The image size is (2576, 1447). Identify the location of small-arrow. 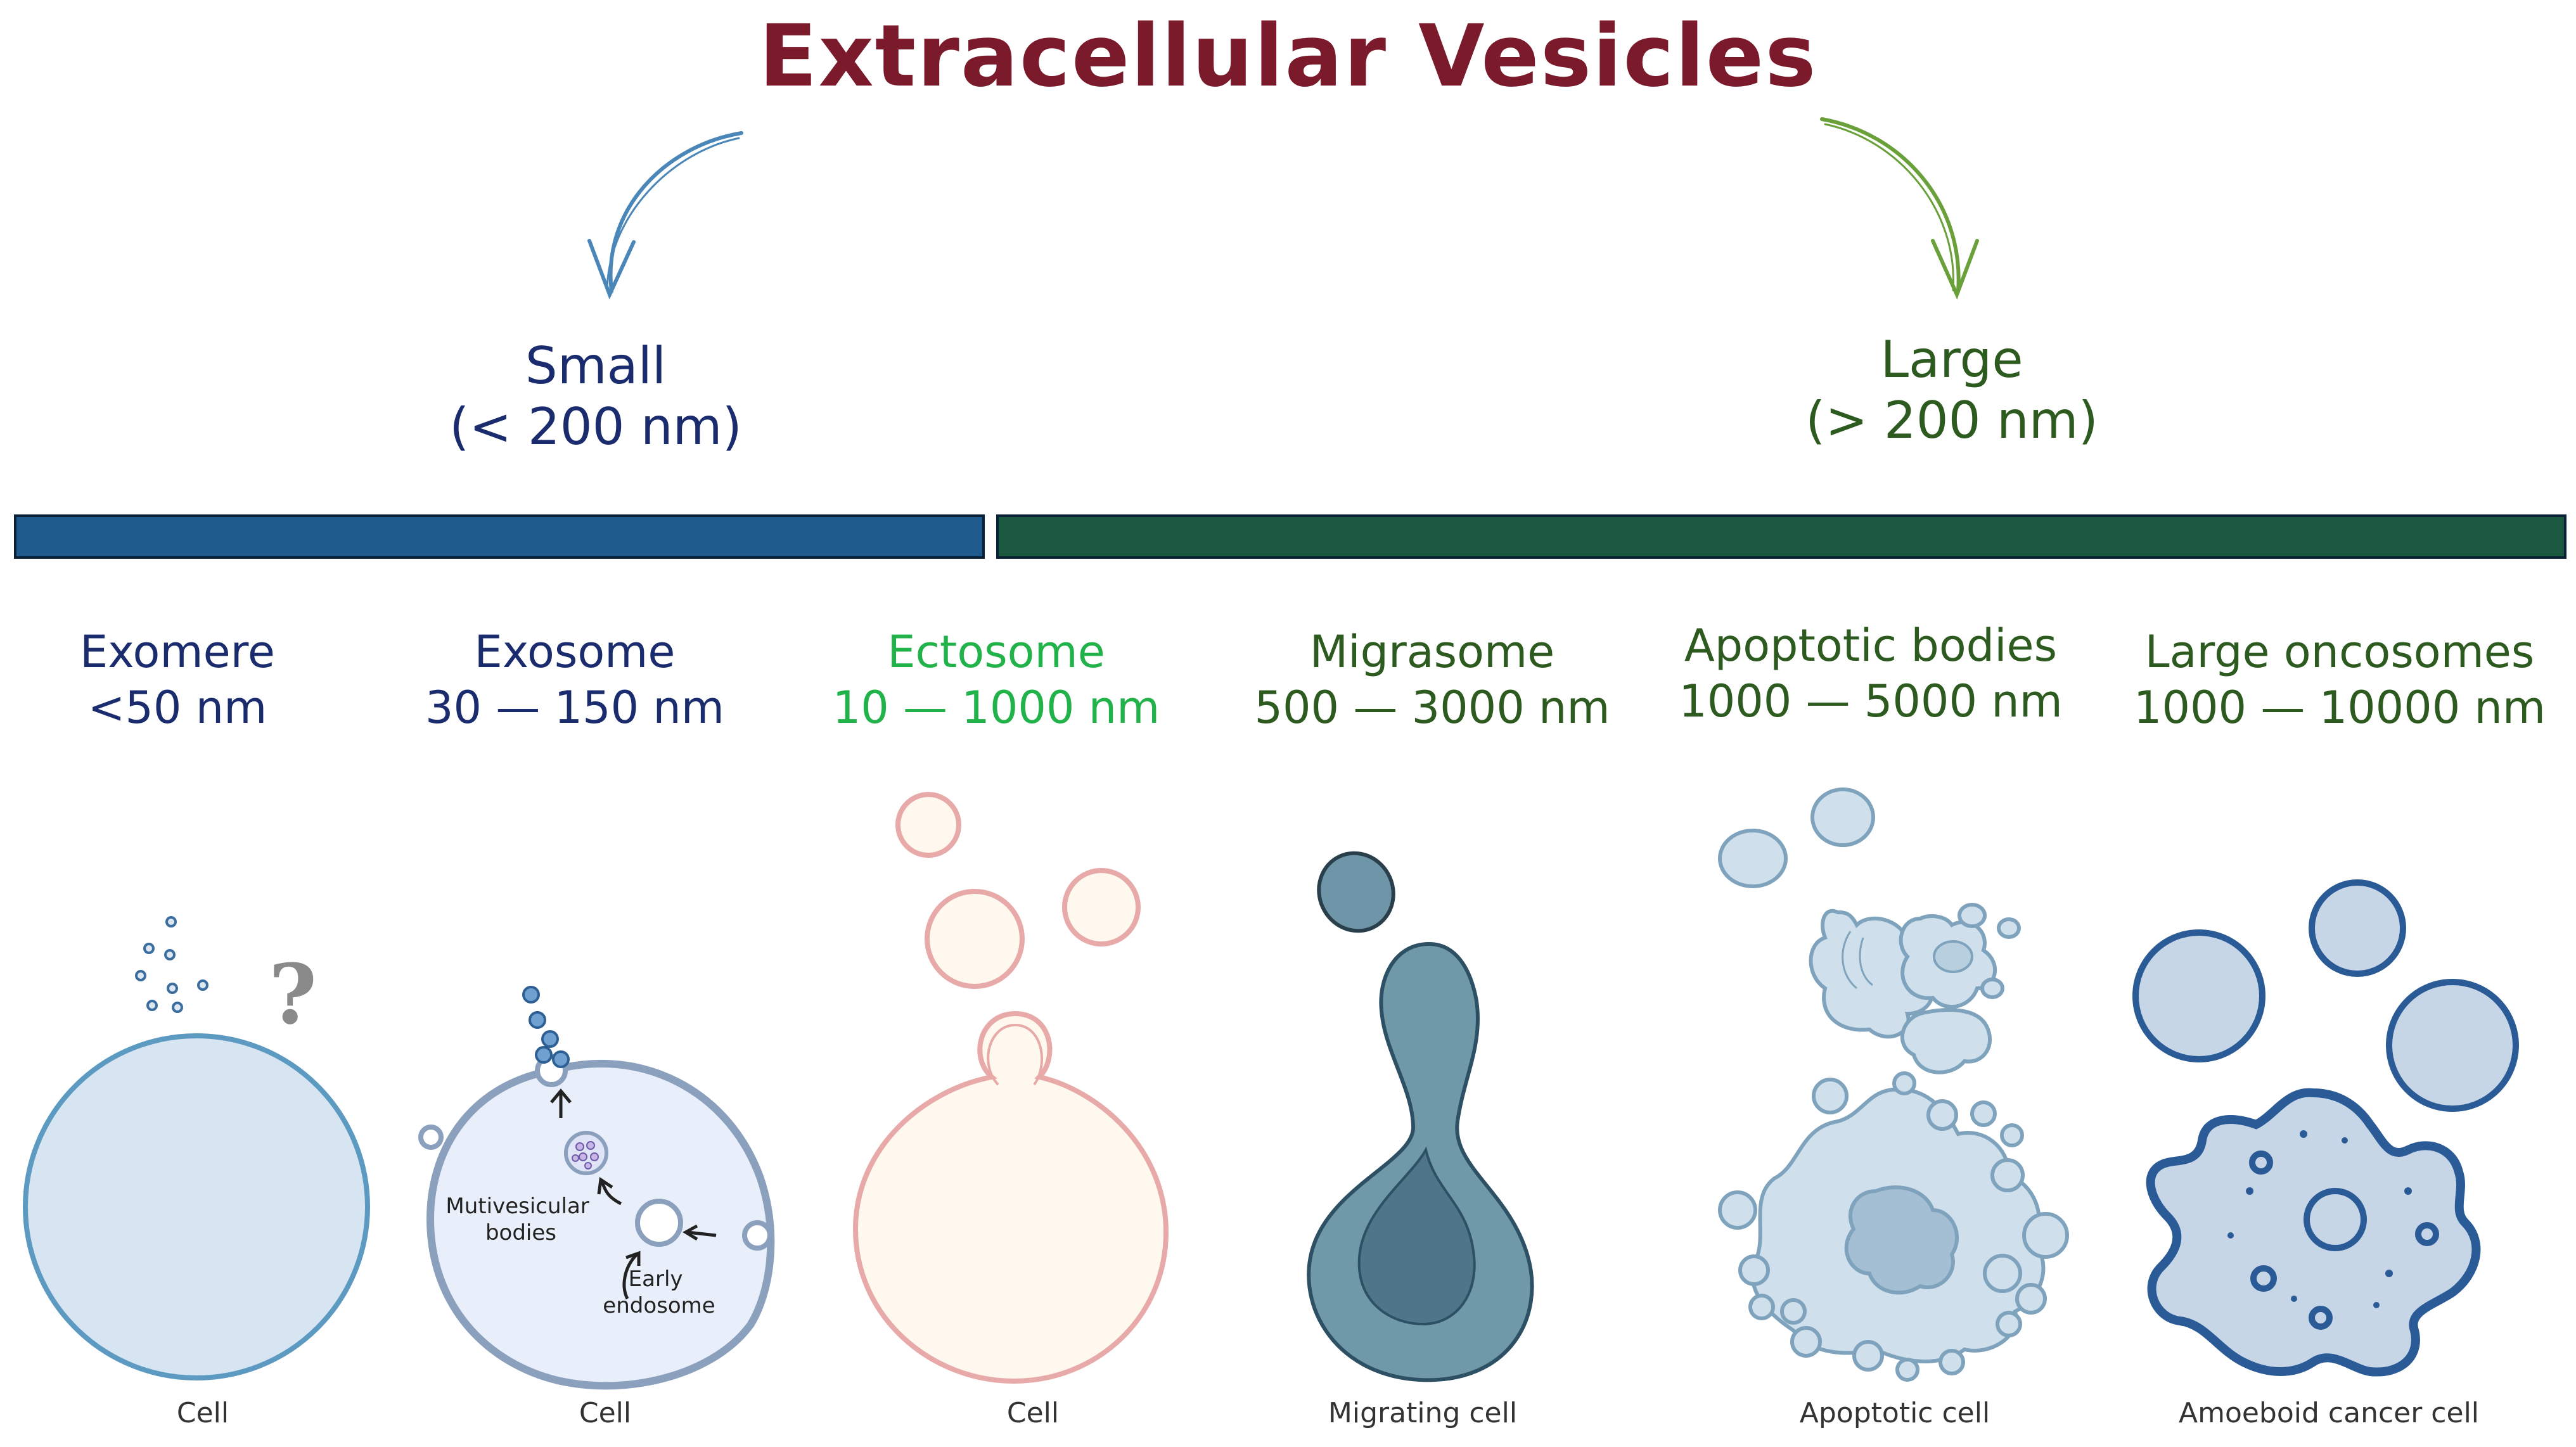
(665, 215).